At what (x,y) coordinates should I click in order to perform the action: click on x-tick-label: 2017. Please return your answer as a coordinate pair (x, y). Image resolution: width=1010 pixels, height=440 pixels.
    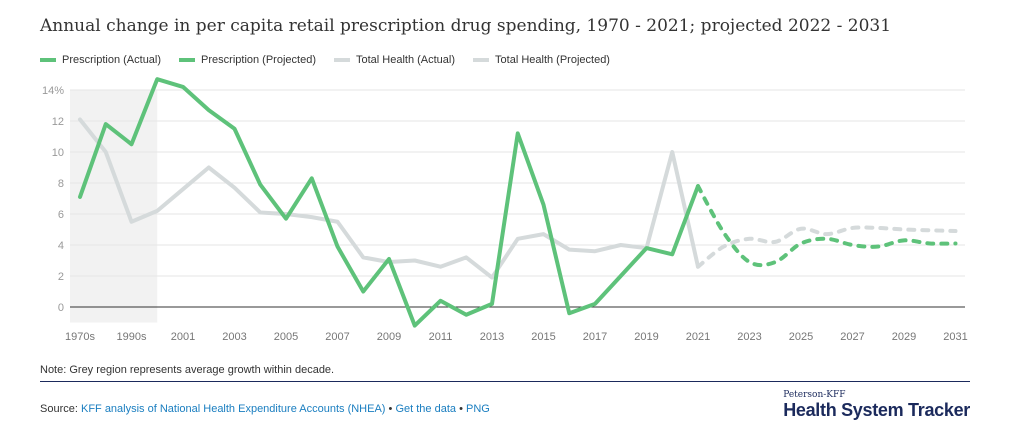
    Looking at the image, I should click on (595, 337).